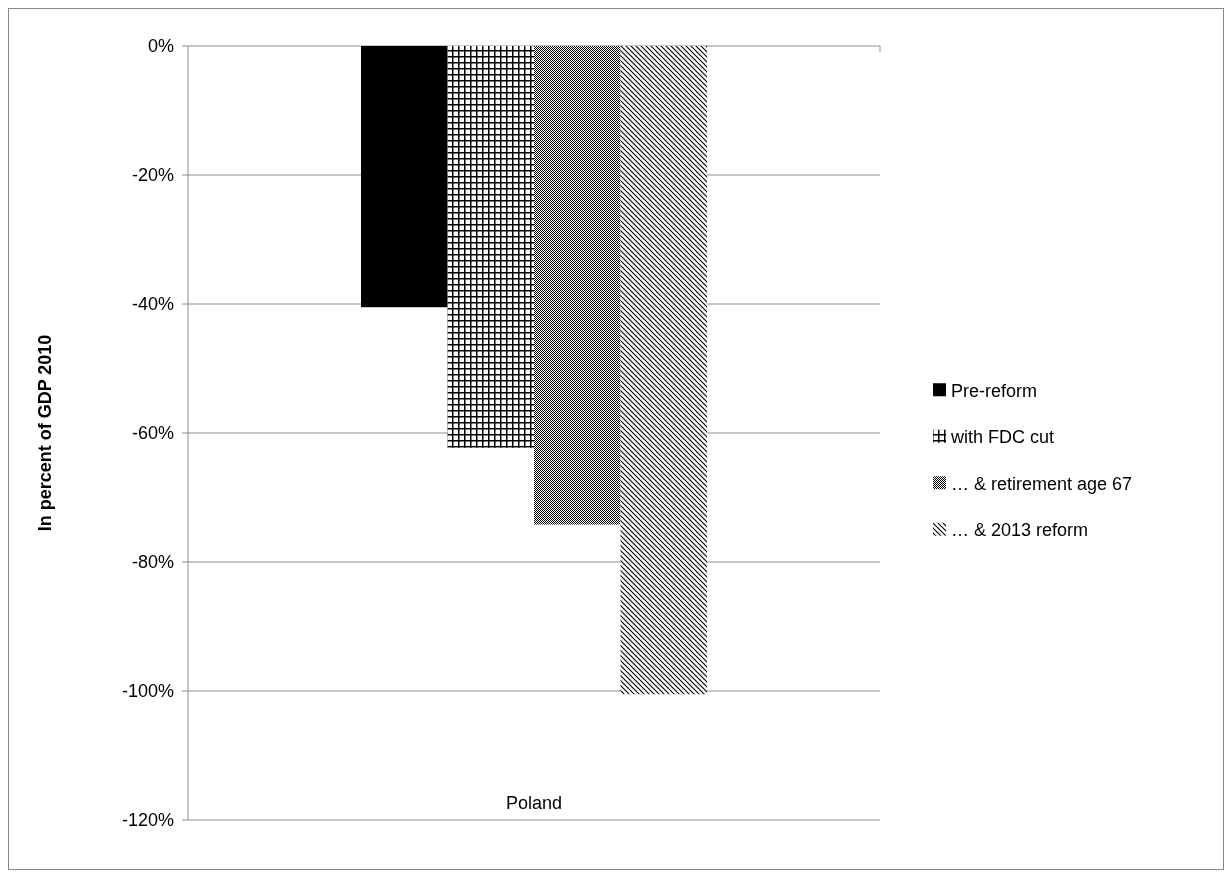 The width and height of the screenshot is (1232, 878). What do you see at coordinates (152, 562) in the screenshot?
I see `y-tick-label: -80%` at bounding box center [152, 562].